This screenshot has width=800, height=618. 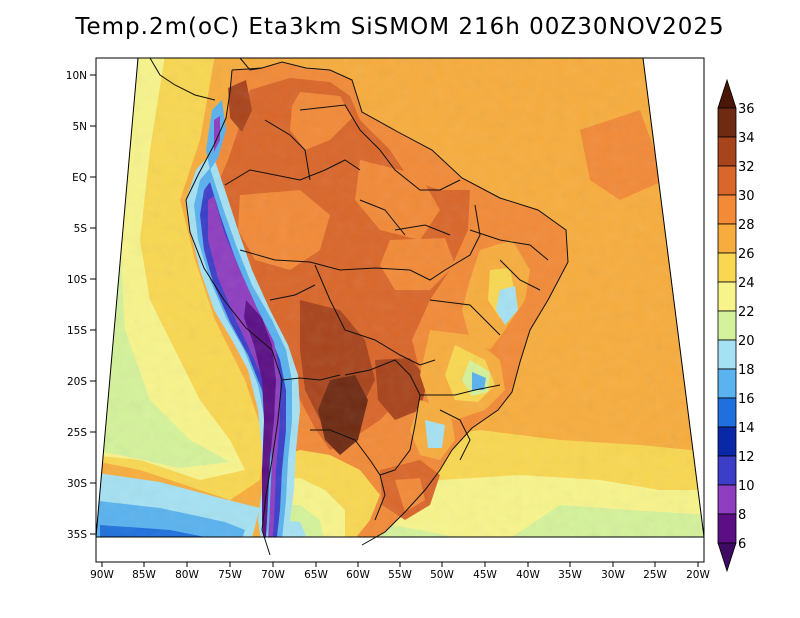 What do you see at coordinates (187, 575) in the screenshot?
I see `lon-tick-label: 80W` at bounding box center [187, 575].